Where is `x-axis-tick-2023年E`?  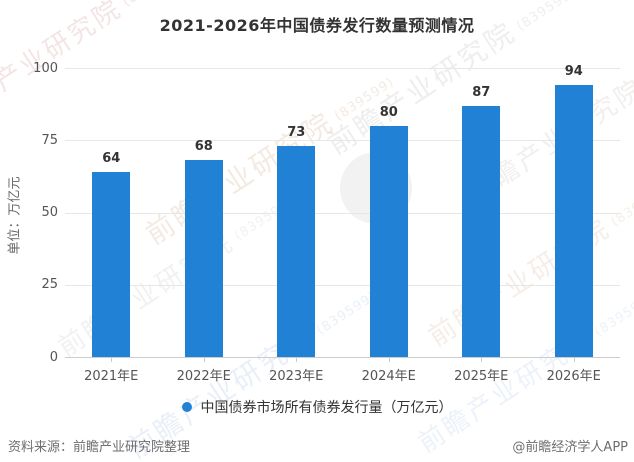
x-axis-tick-2023年E is located at coordinates (297, 359).